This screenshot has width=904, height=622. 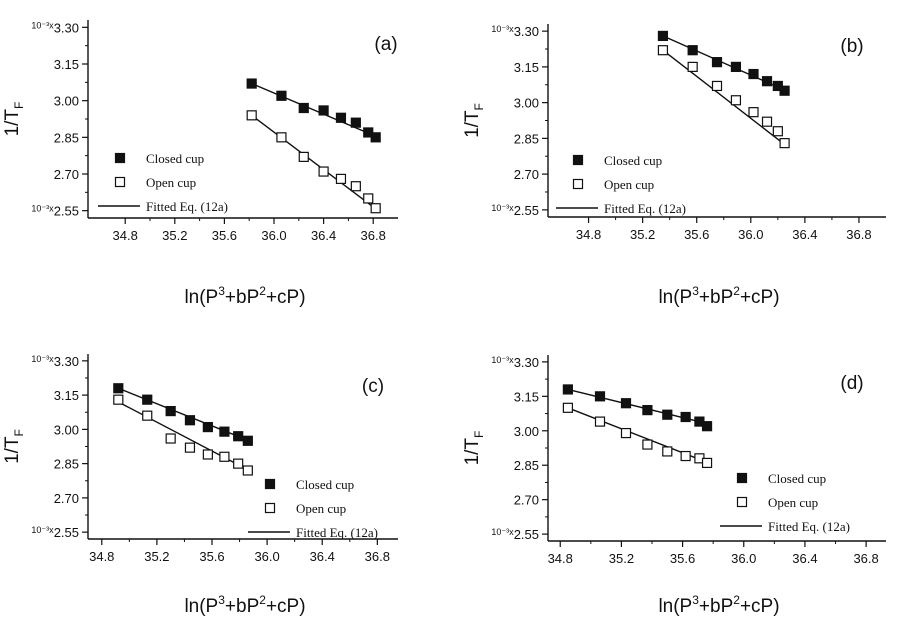 I want to click on open-cup-fit-line, so click(x=315, y=163).